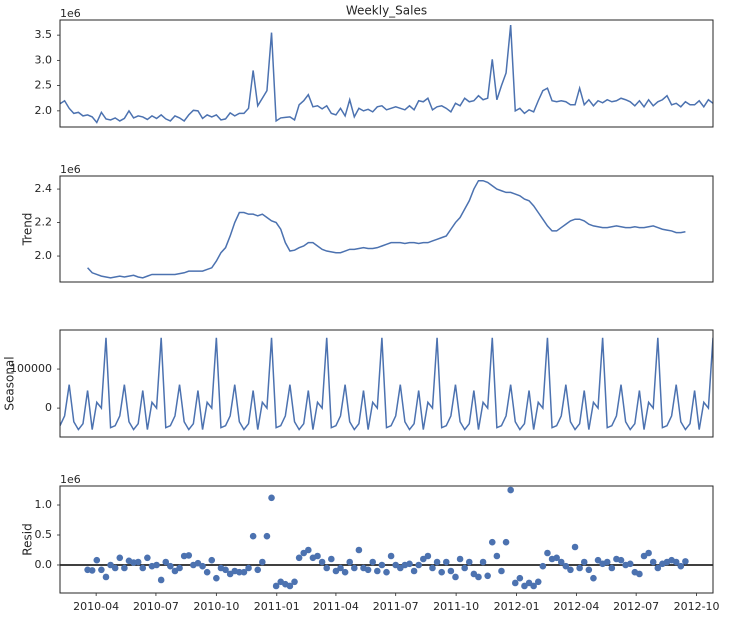  What do you see at coordinates (396, 606) in the screenshot?
I see `x-tick-label: 2011-07` at bounding box center [396, 606].